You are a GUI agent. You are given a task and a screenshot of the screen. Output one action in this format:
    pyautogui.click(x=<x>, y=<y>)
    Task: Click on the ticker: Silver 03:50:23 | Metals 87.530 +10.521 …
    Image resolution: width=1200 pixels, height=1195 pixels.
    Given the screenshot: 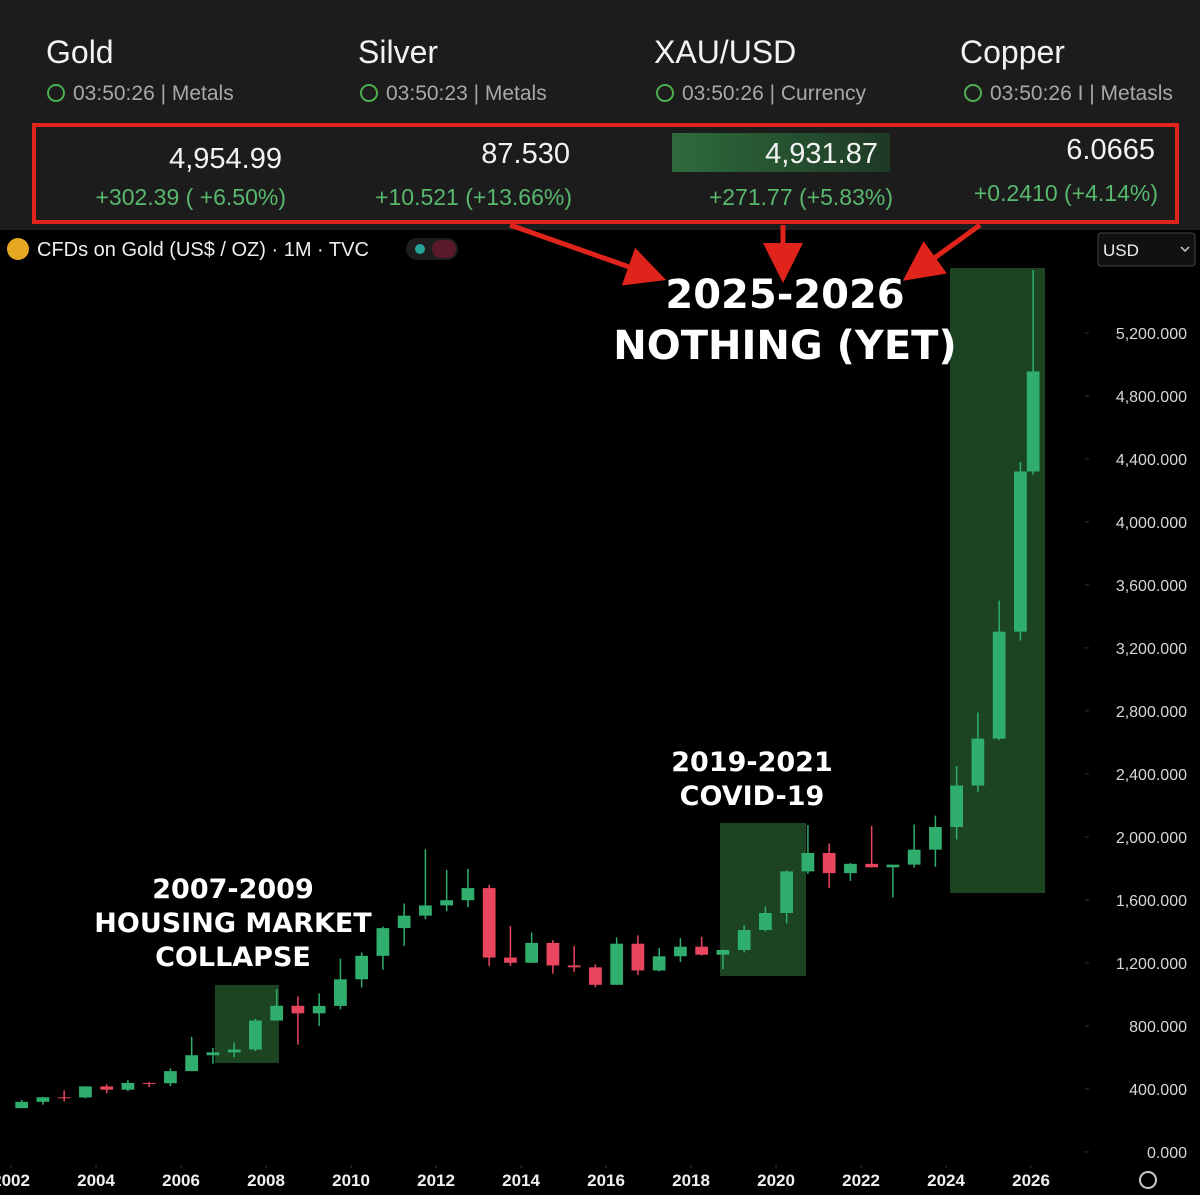 What is the action you would take?
    pyautogui.click(x=465, y=122)
    